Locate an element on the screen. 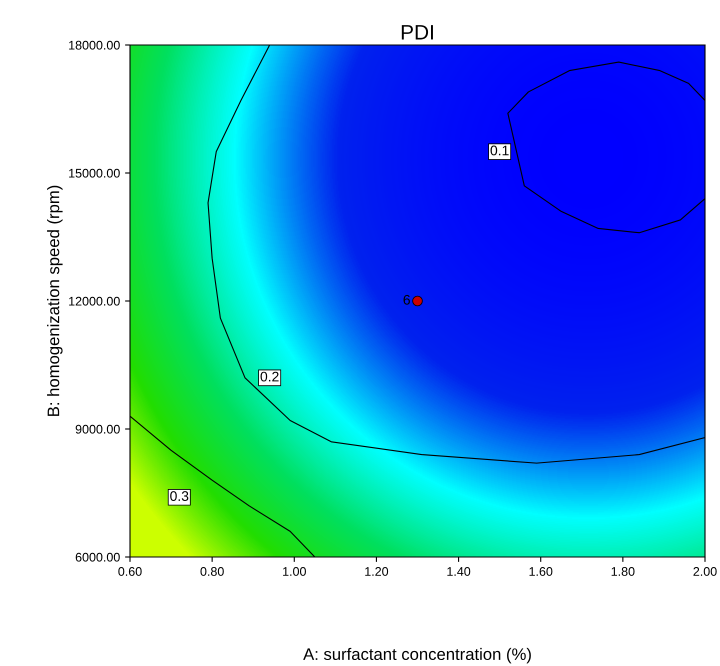 This screenshot has width=720, height=666. y-tick-label: 15000.00 is located at coordinates (94, 173).